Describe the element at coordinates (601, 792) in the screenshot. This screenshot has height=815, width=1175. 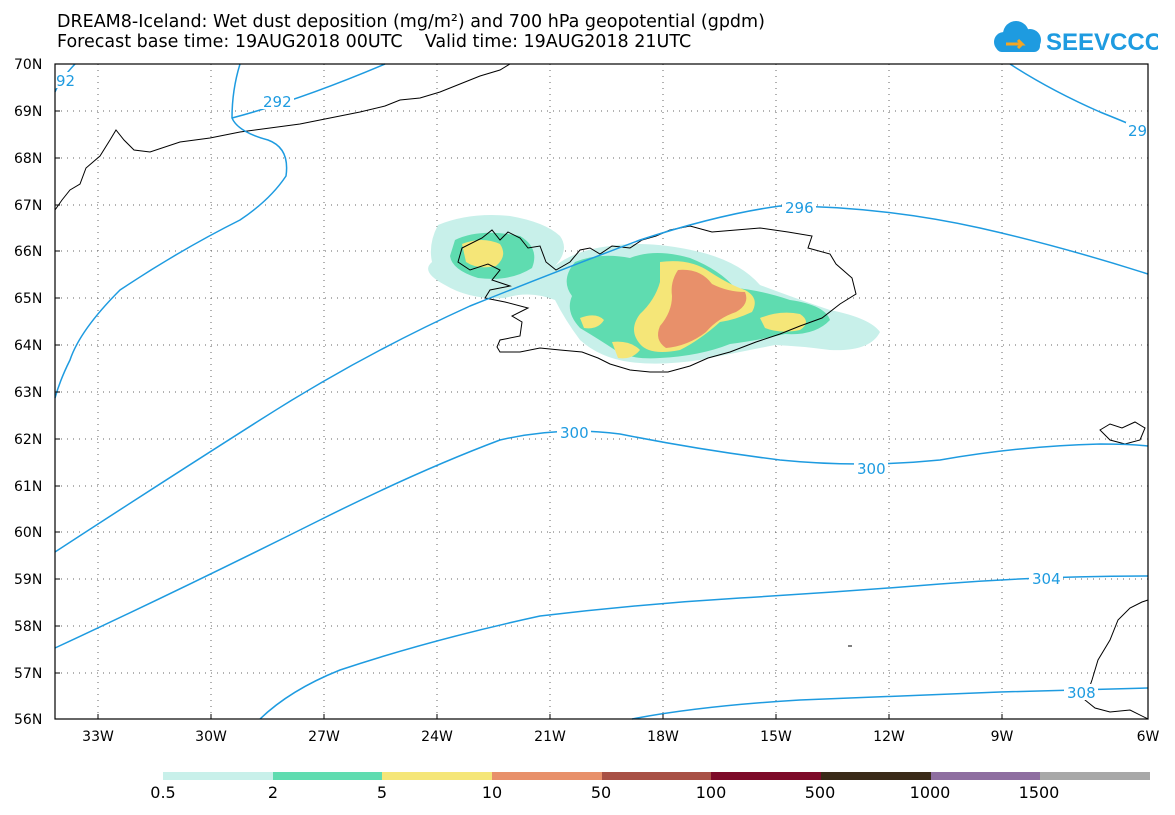
I see `colorbar-label: 50` at that location.